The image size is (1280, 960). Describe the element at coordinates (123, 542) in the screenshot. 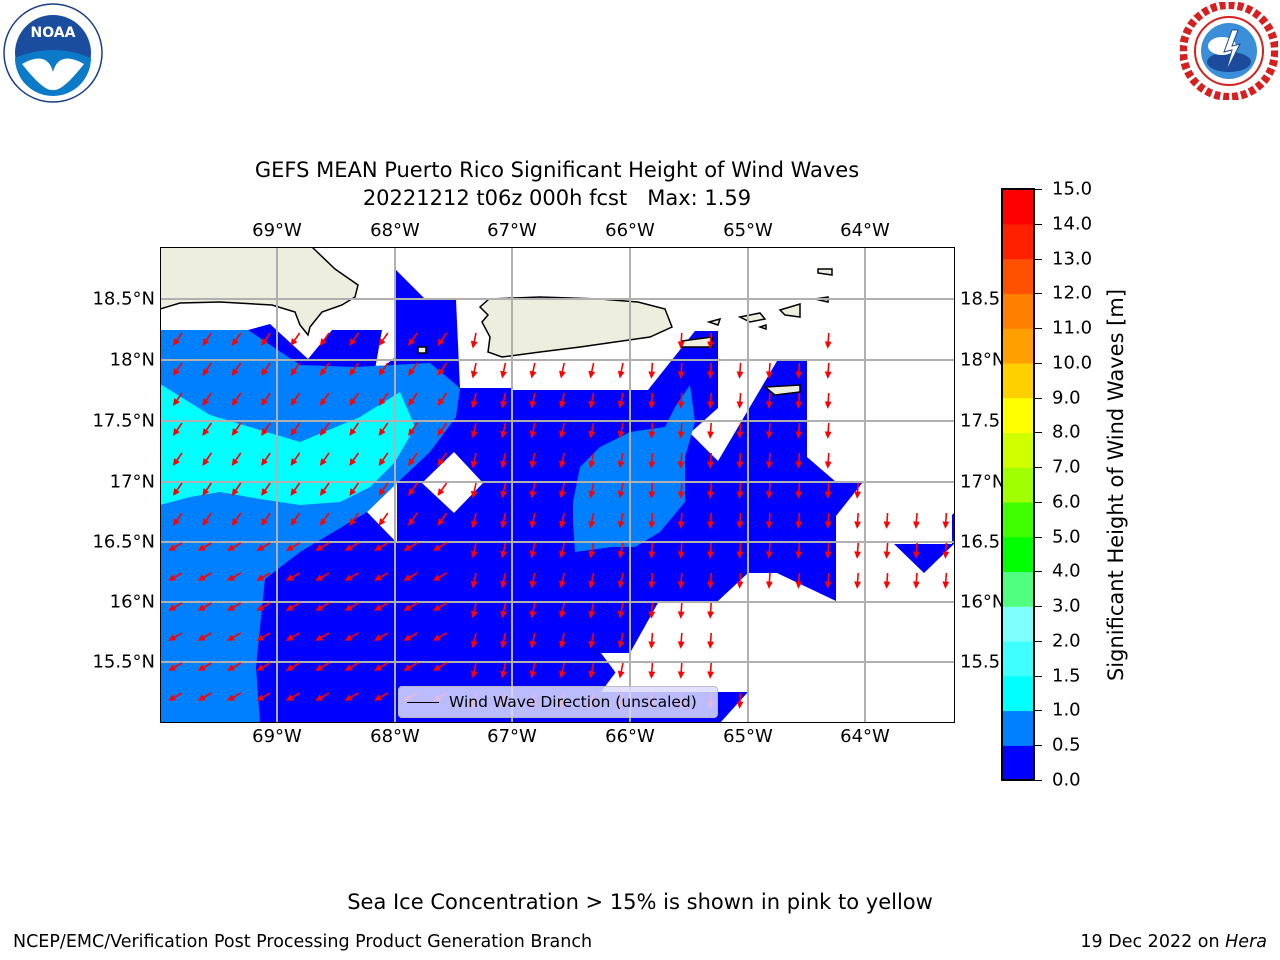

I see `lat-tick-label: 16.5°N` at that location.